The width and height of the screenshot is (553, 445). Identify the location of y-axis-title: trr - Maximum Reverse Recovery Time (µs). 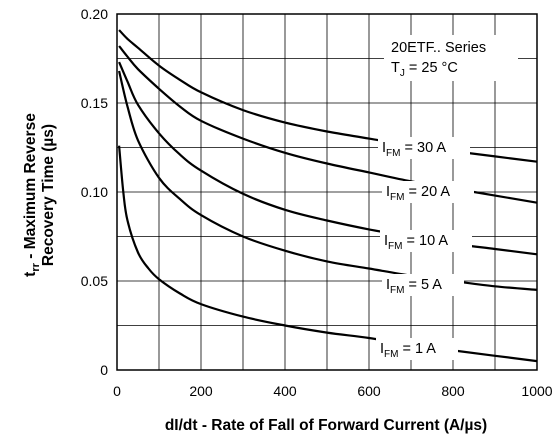
(39, 195).